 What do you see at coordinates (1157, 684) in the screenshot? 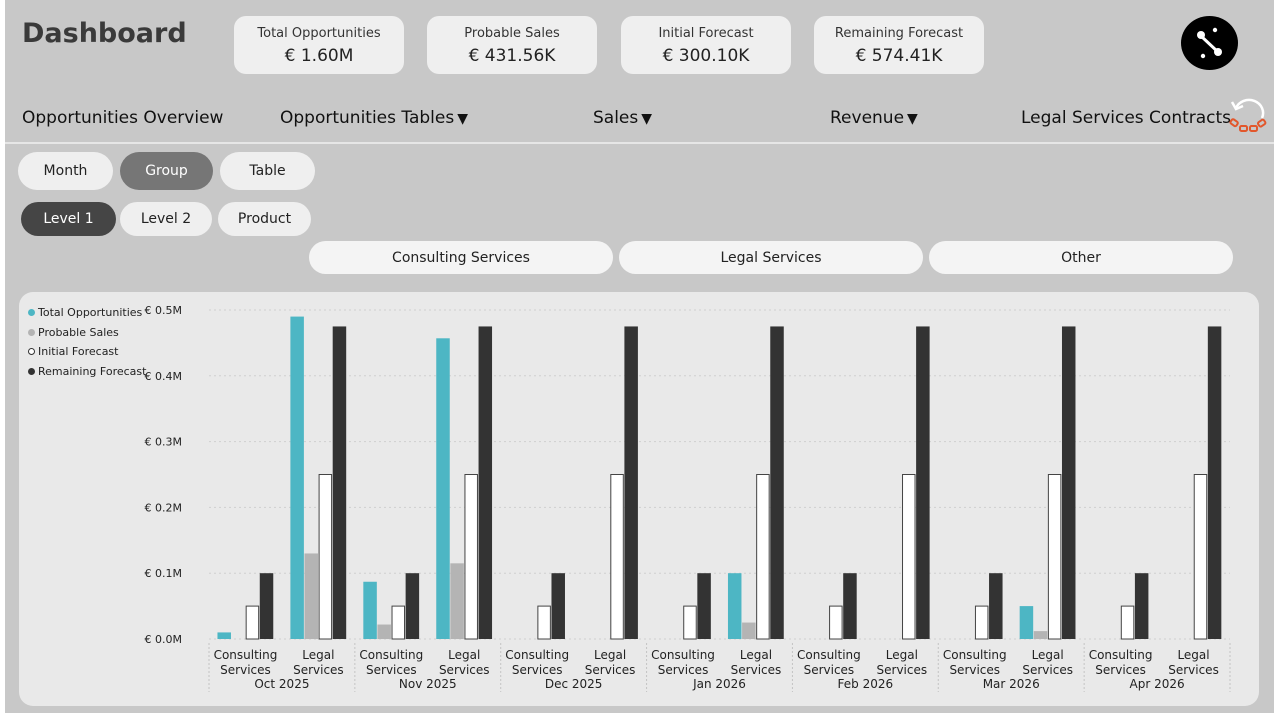
I see `x-month-label: Apr 2026` at bounding box center [1157, 684].